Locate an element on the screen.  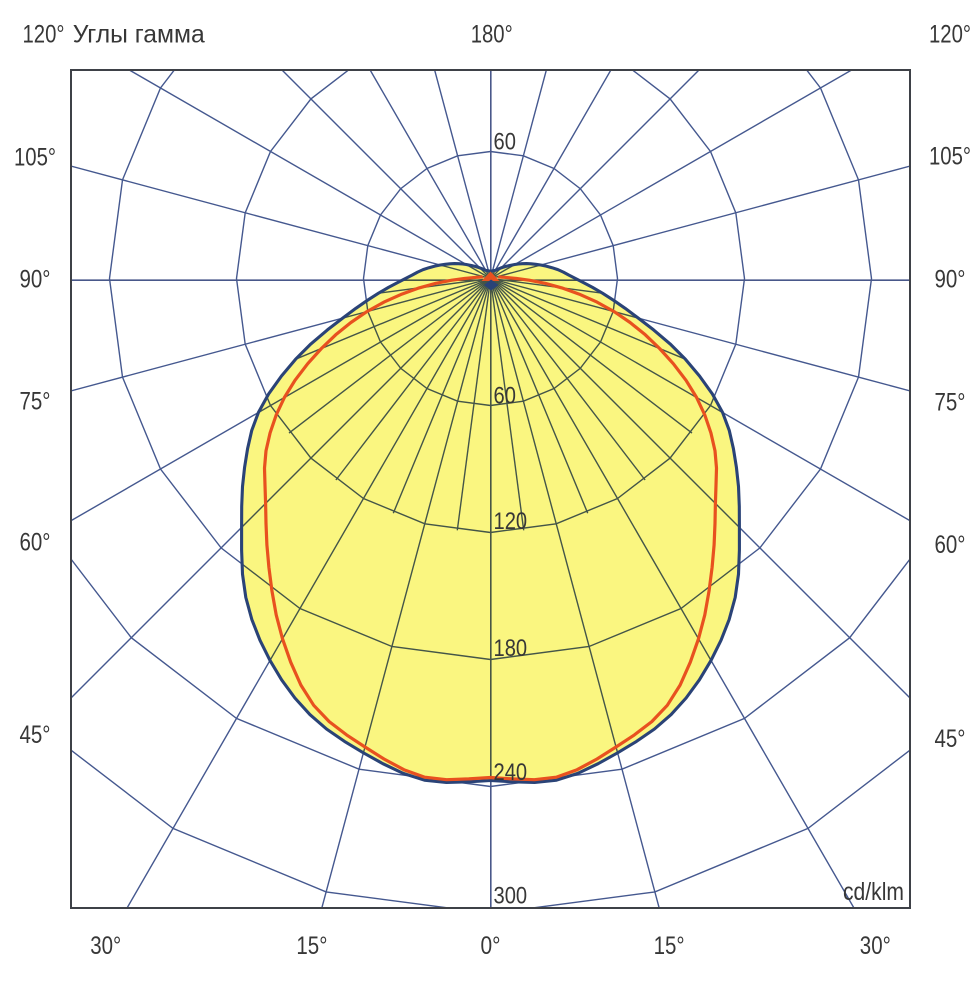
svg-text: 300 is located at coordinates (511, 896).